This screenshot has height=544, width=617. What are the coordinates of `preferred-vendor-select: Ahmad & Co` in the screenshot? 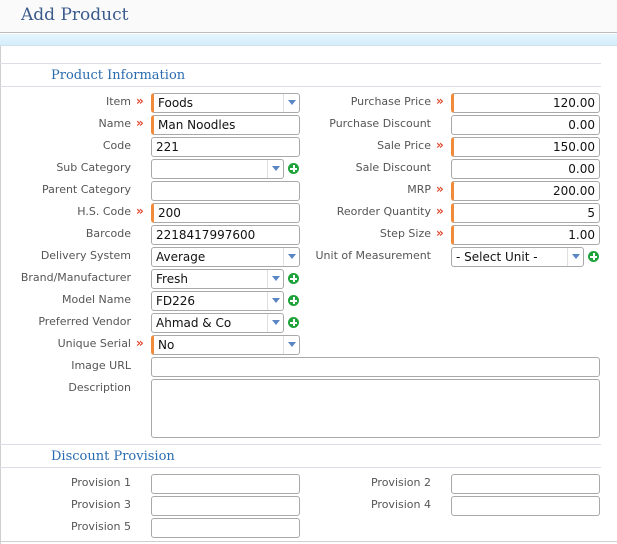 It's located at (217, 323).